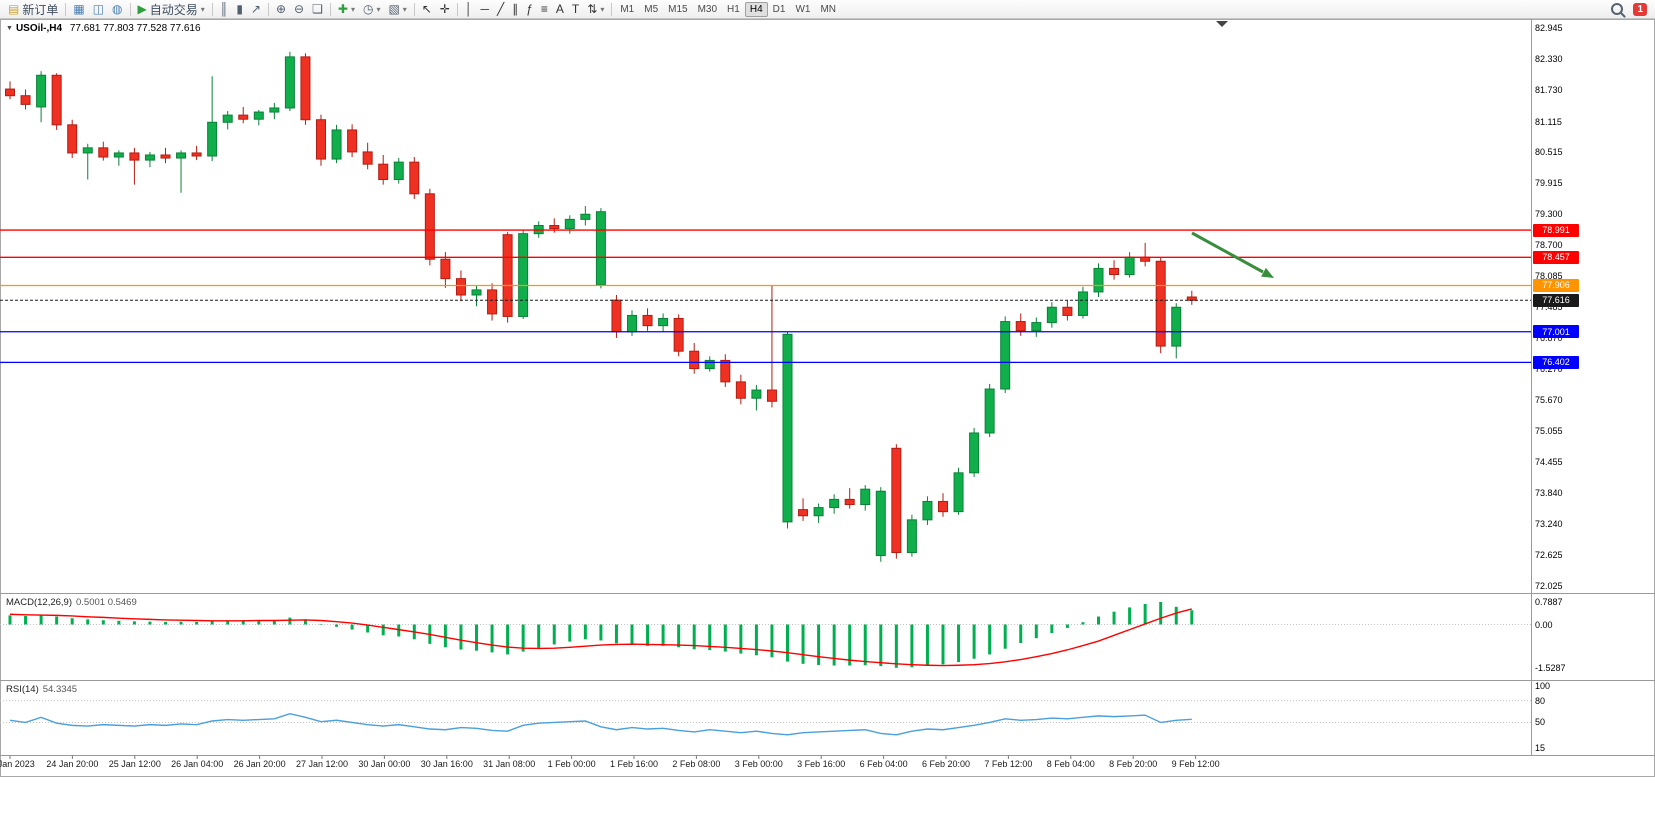  I want to click on zoom-out-icon: ⊖, so click(299, 9).